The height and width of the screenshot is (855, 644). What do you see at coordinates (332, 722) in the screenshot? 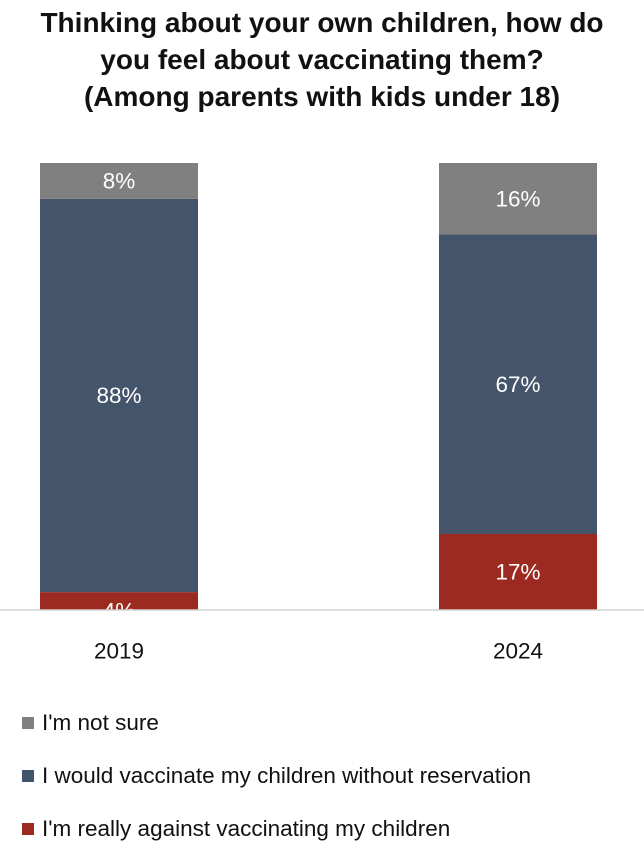
I see `legend-item-not-sure: I'm not sure` at bounding box center [332, 722].